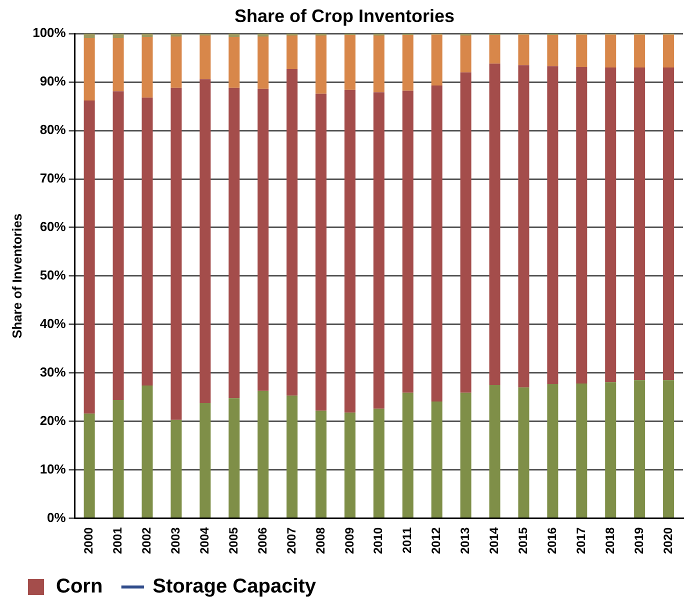 The image size is (689, 607). Describe the element at coordinates (465, 540) in the screenshot. I see `x-tick-label: 2013` at that location.